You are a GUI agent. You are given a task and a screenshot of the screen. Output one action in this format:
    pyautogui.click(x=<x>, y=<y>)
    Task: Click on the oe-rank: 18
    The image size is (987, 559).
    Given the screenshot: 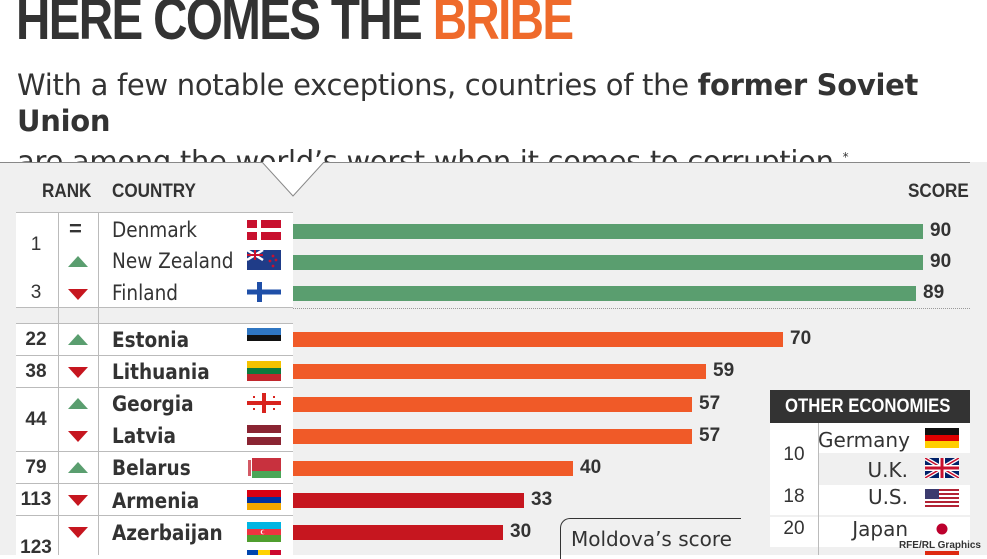 What is the action you would take?
    pyautogui.click(x=794, y=496)
    